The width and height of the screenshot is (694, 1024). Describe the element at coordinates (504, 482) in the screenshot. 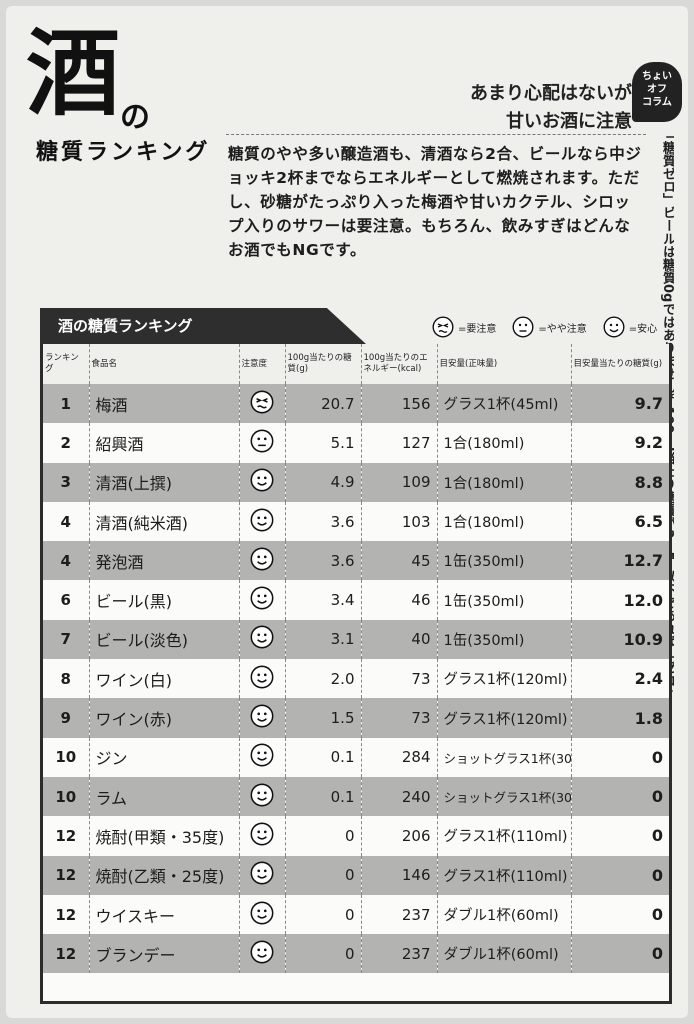

I see `serving-cell: 1合(180ml)` at that location.